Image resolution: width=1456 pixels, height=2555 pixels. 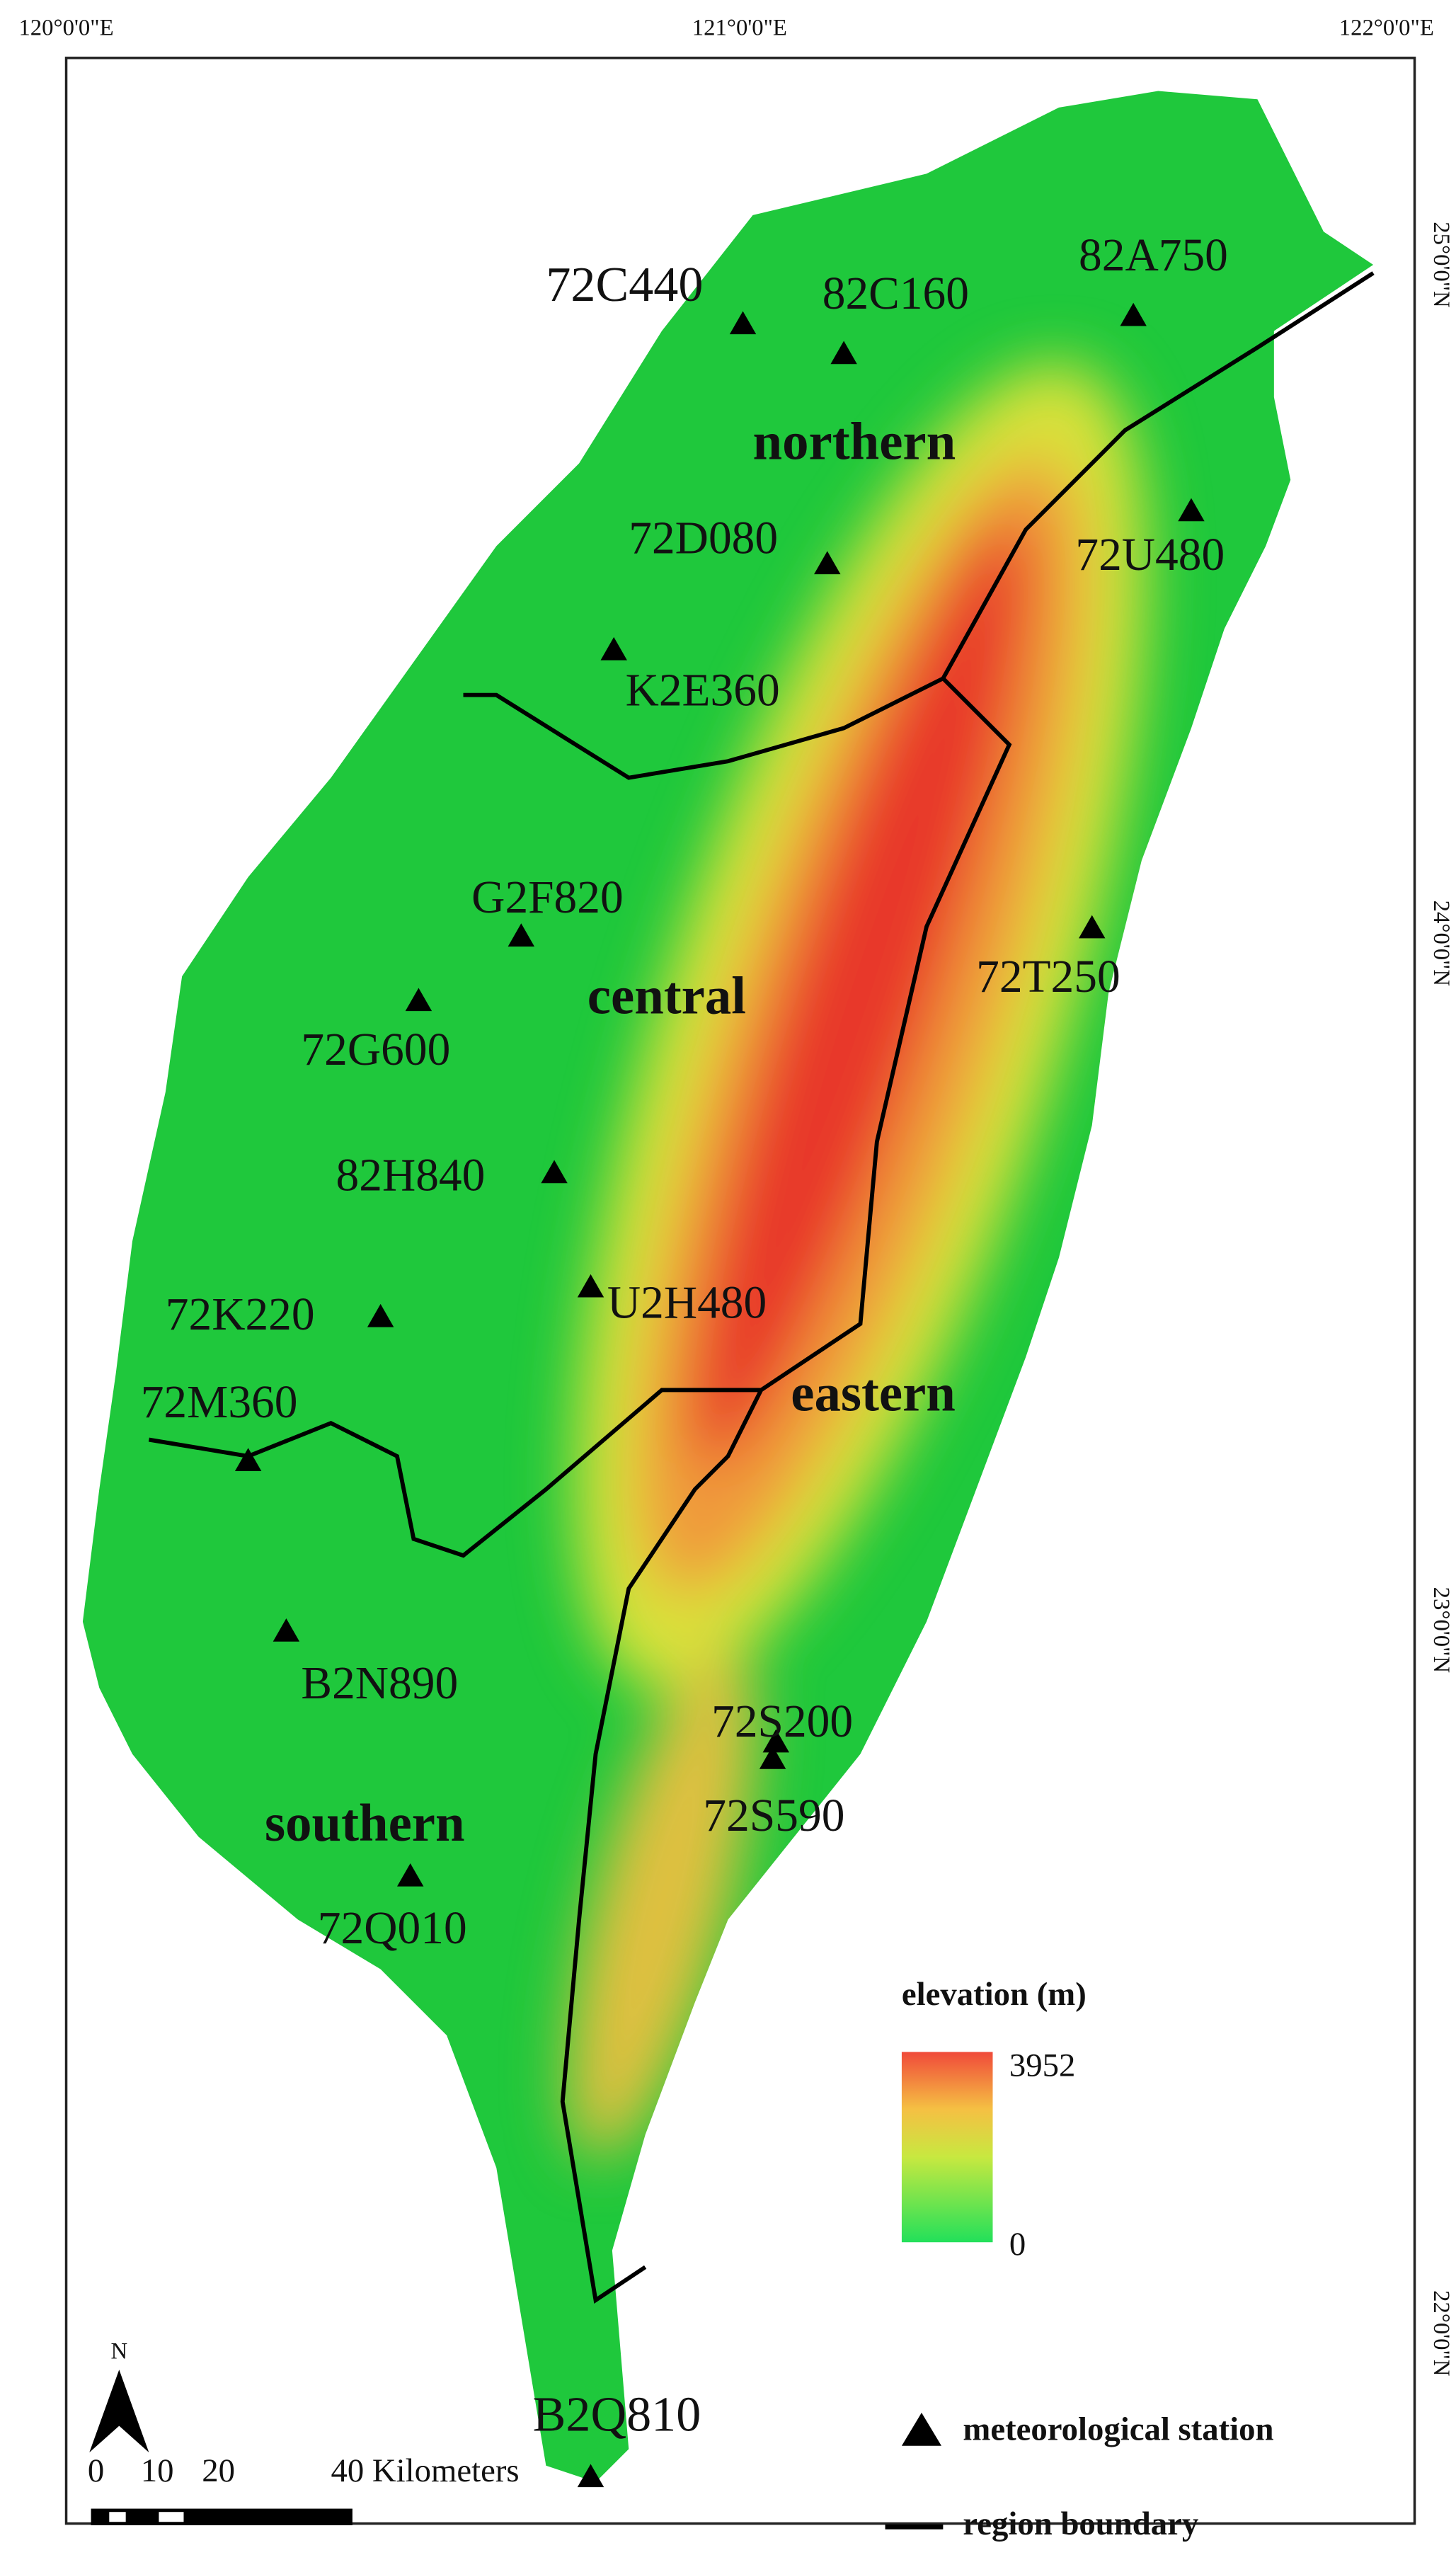 What do you see at coordinates (921, 2429) in the screenshot?
I see `station-symbol` at bounding box center [921, 2429].